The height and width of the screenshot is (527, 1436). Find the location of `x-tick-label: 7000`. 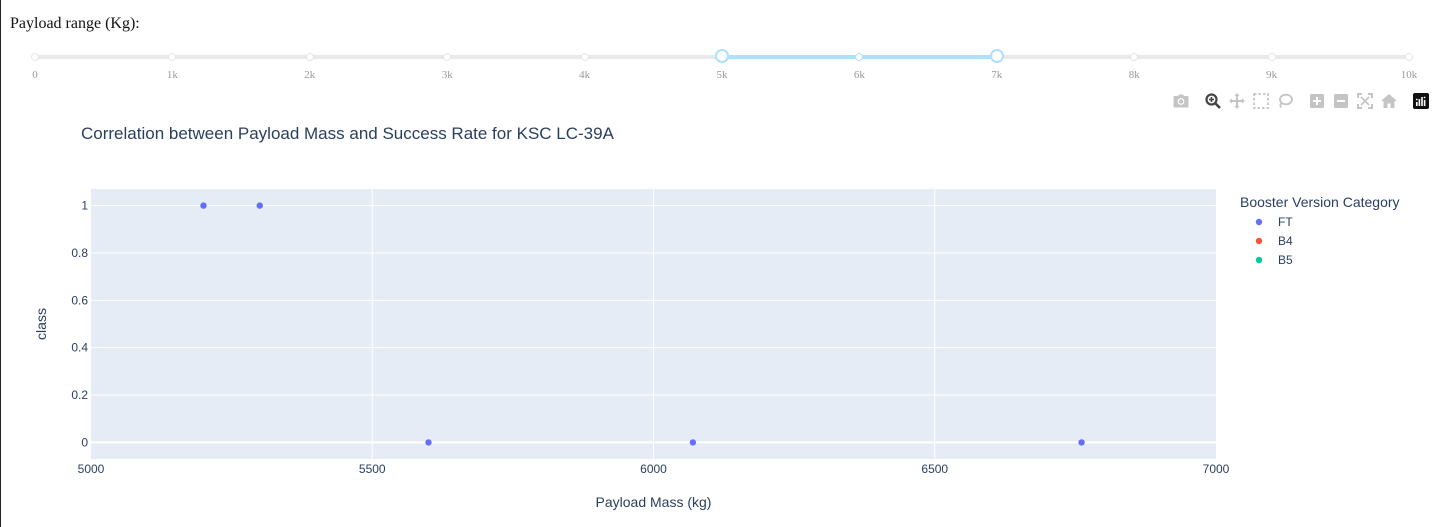

x-tick-label: 7000 is located at coordinates (1216, 469).